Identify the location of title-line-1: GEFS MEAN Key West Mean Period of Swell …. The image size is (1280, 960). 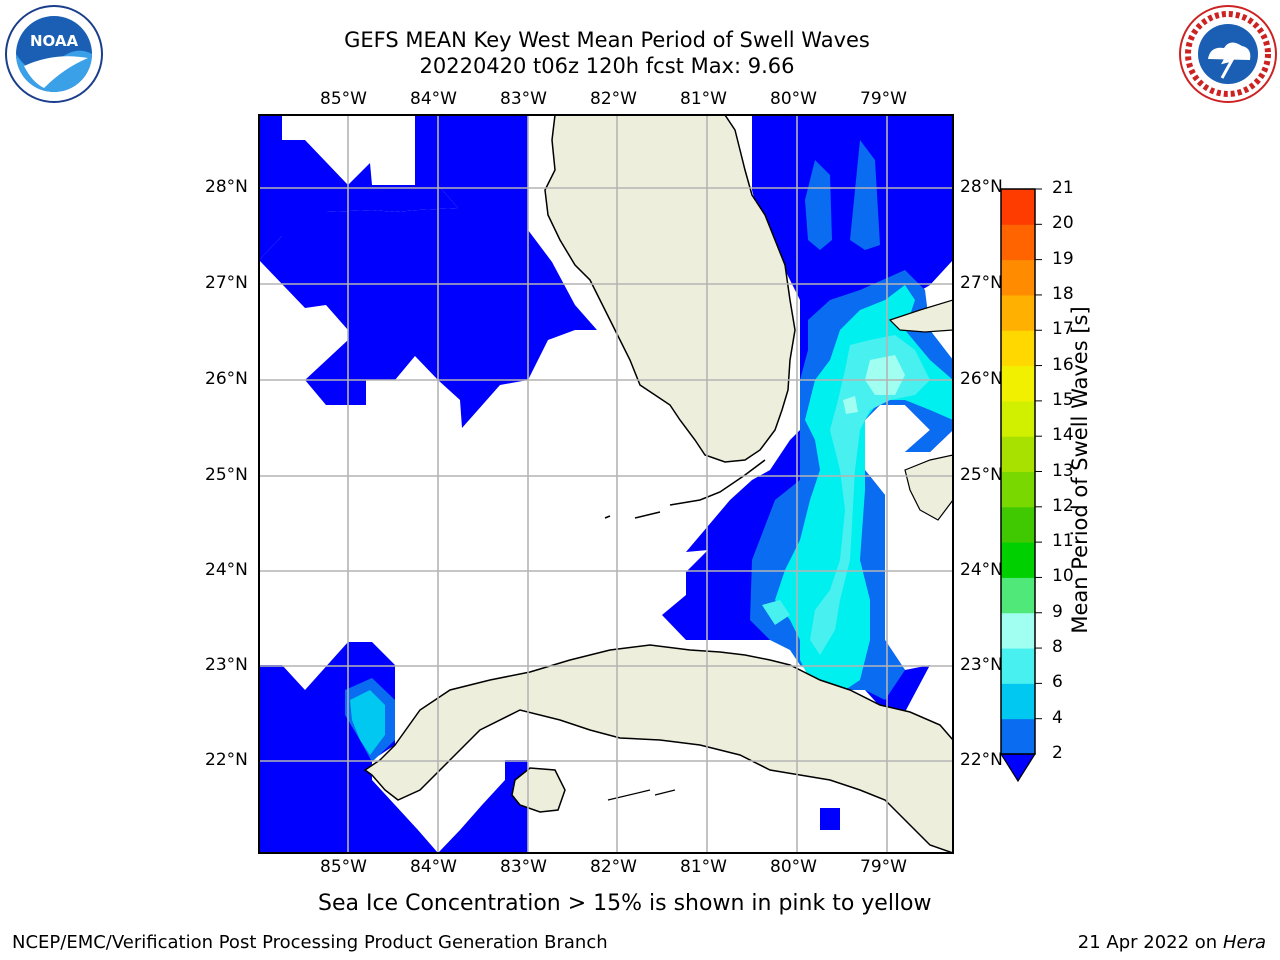
(607, 40).